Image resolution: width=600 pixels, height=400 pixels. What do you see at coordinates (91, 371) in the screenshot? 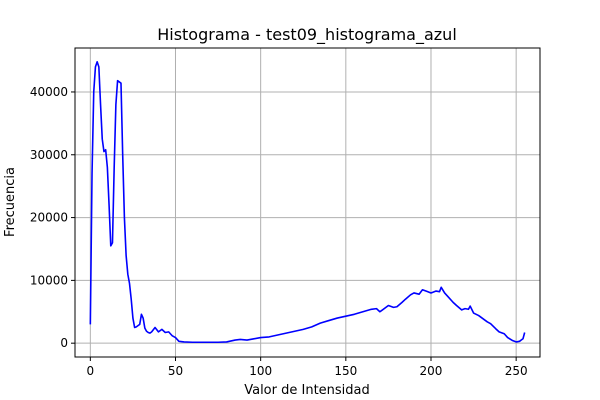
I see `x-tick-label: 0` at bounding box center [91, 371].